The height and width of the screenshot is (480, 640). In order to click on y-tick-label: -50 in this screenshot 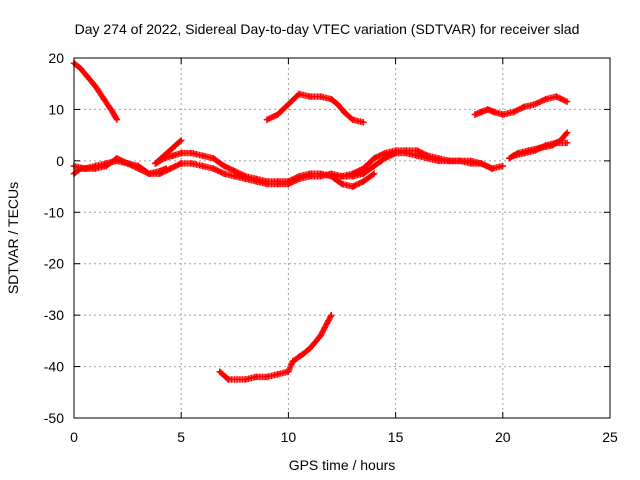, I will do `click(54, 418)`.